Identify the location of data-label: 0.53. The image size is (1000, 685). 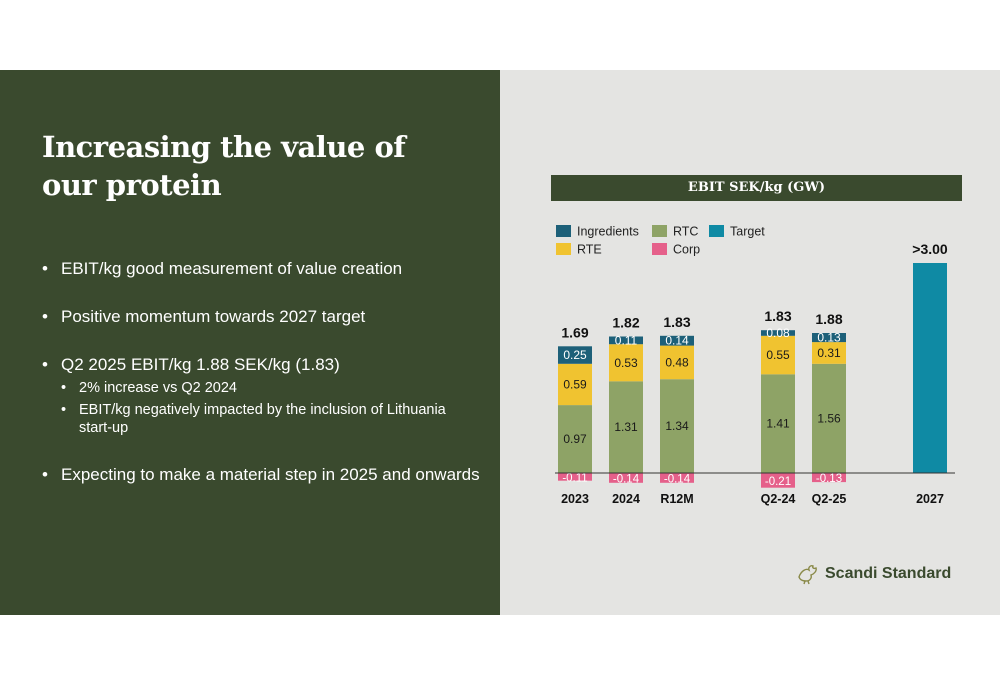
(626, 363).